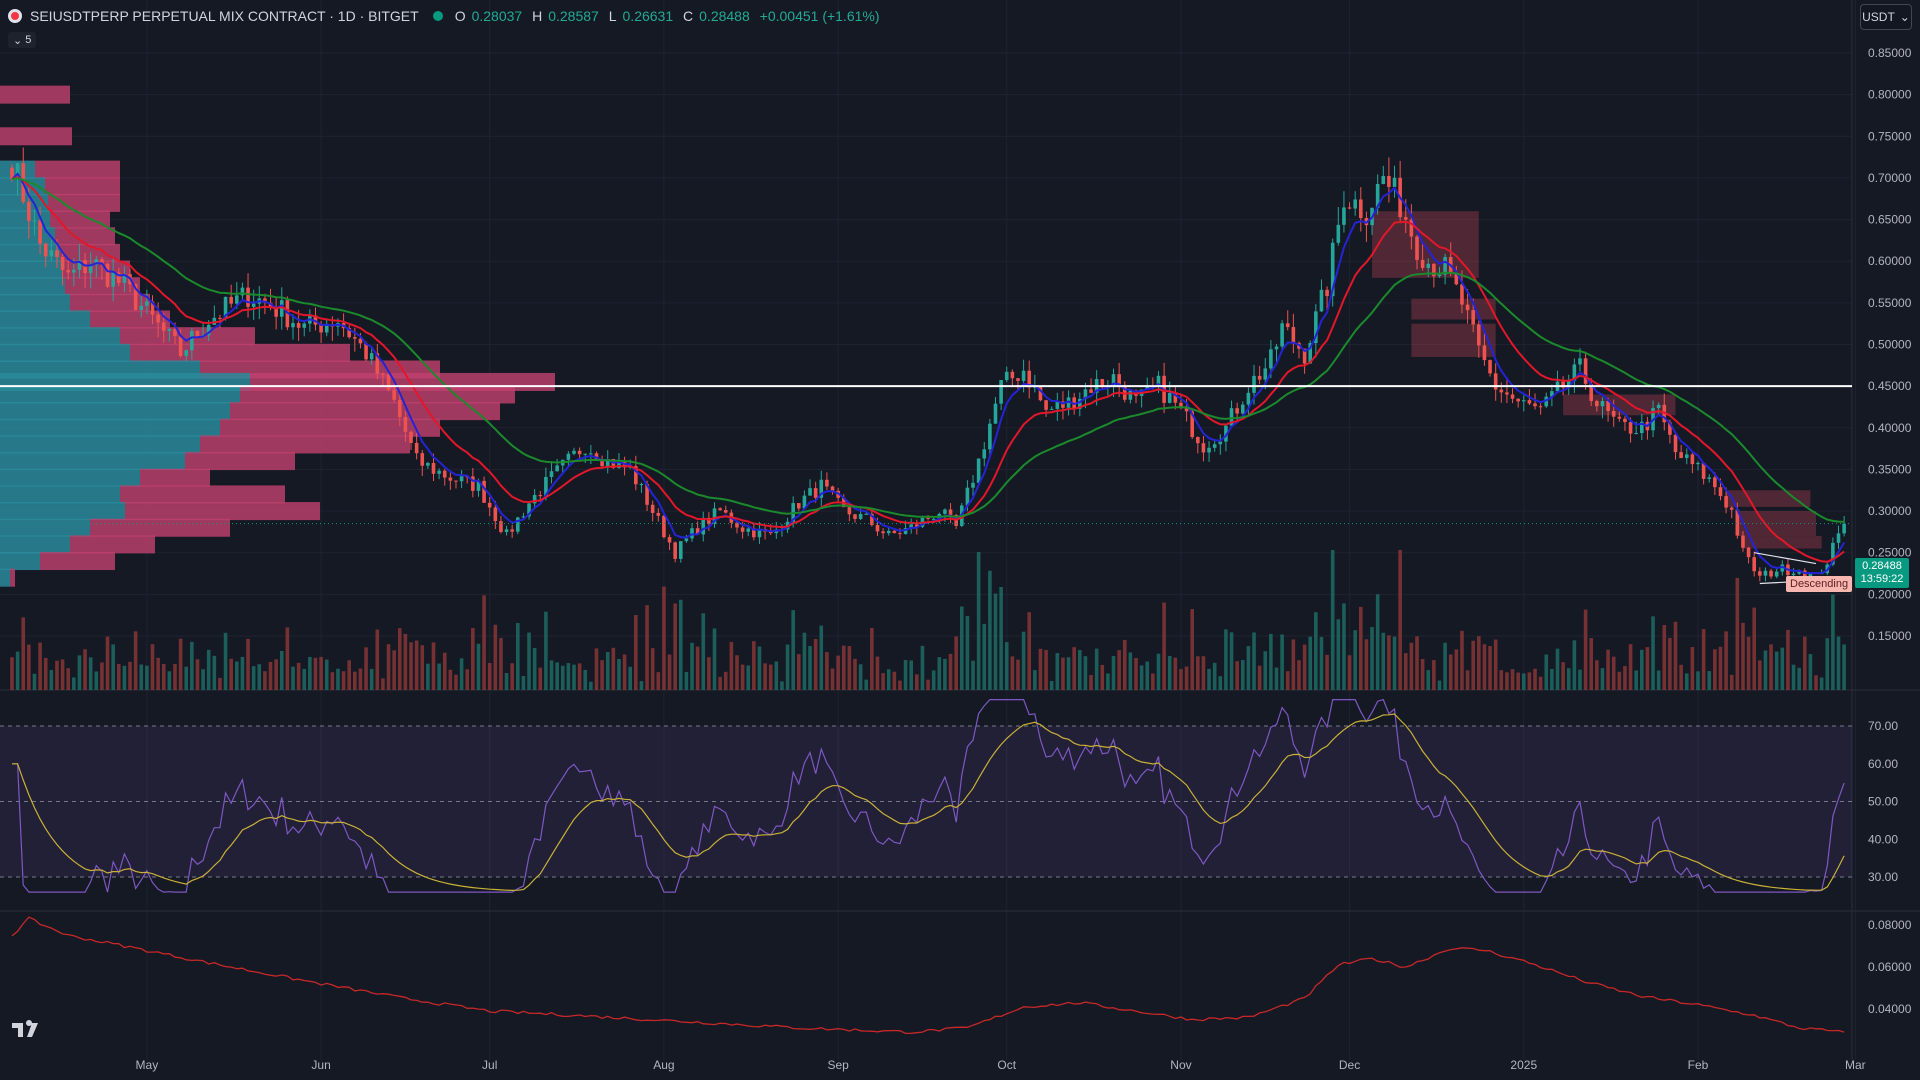 The height and width of the screenshot is (1080, 1920). I want to click on coin-logo-icon, so click(15, 16).